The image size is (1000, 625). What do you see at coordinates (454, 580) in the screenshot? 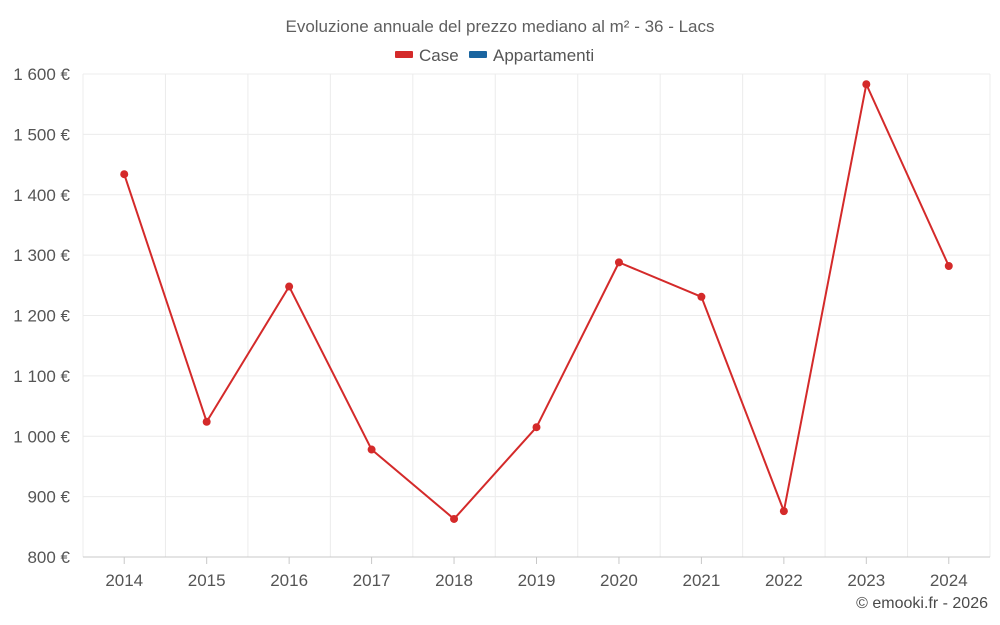
I see `x-tick-label: 2018` at bounding box center [454, 580].